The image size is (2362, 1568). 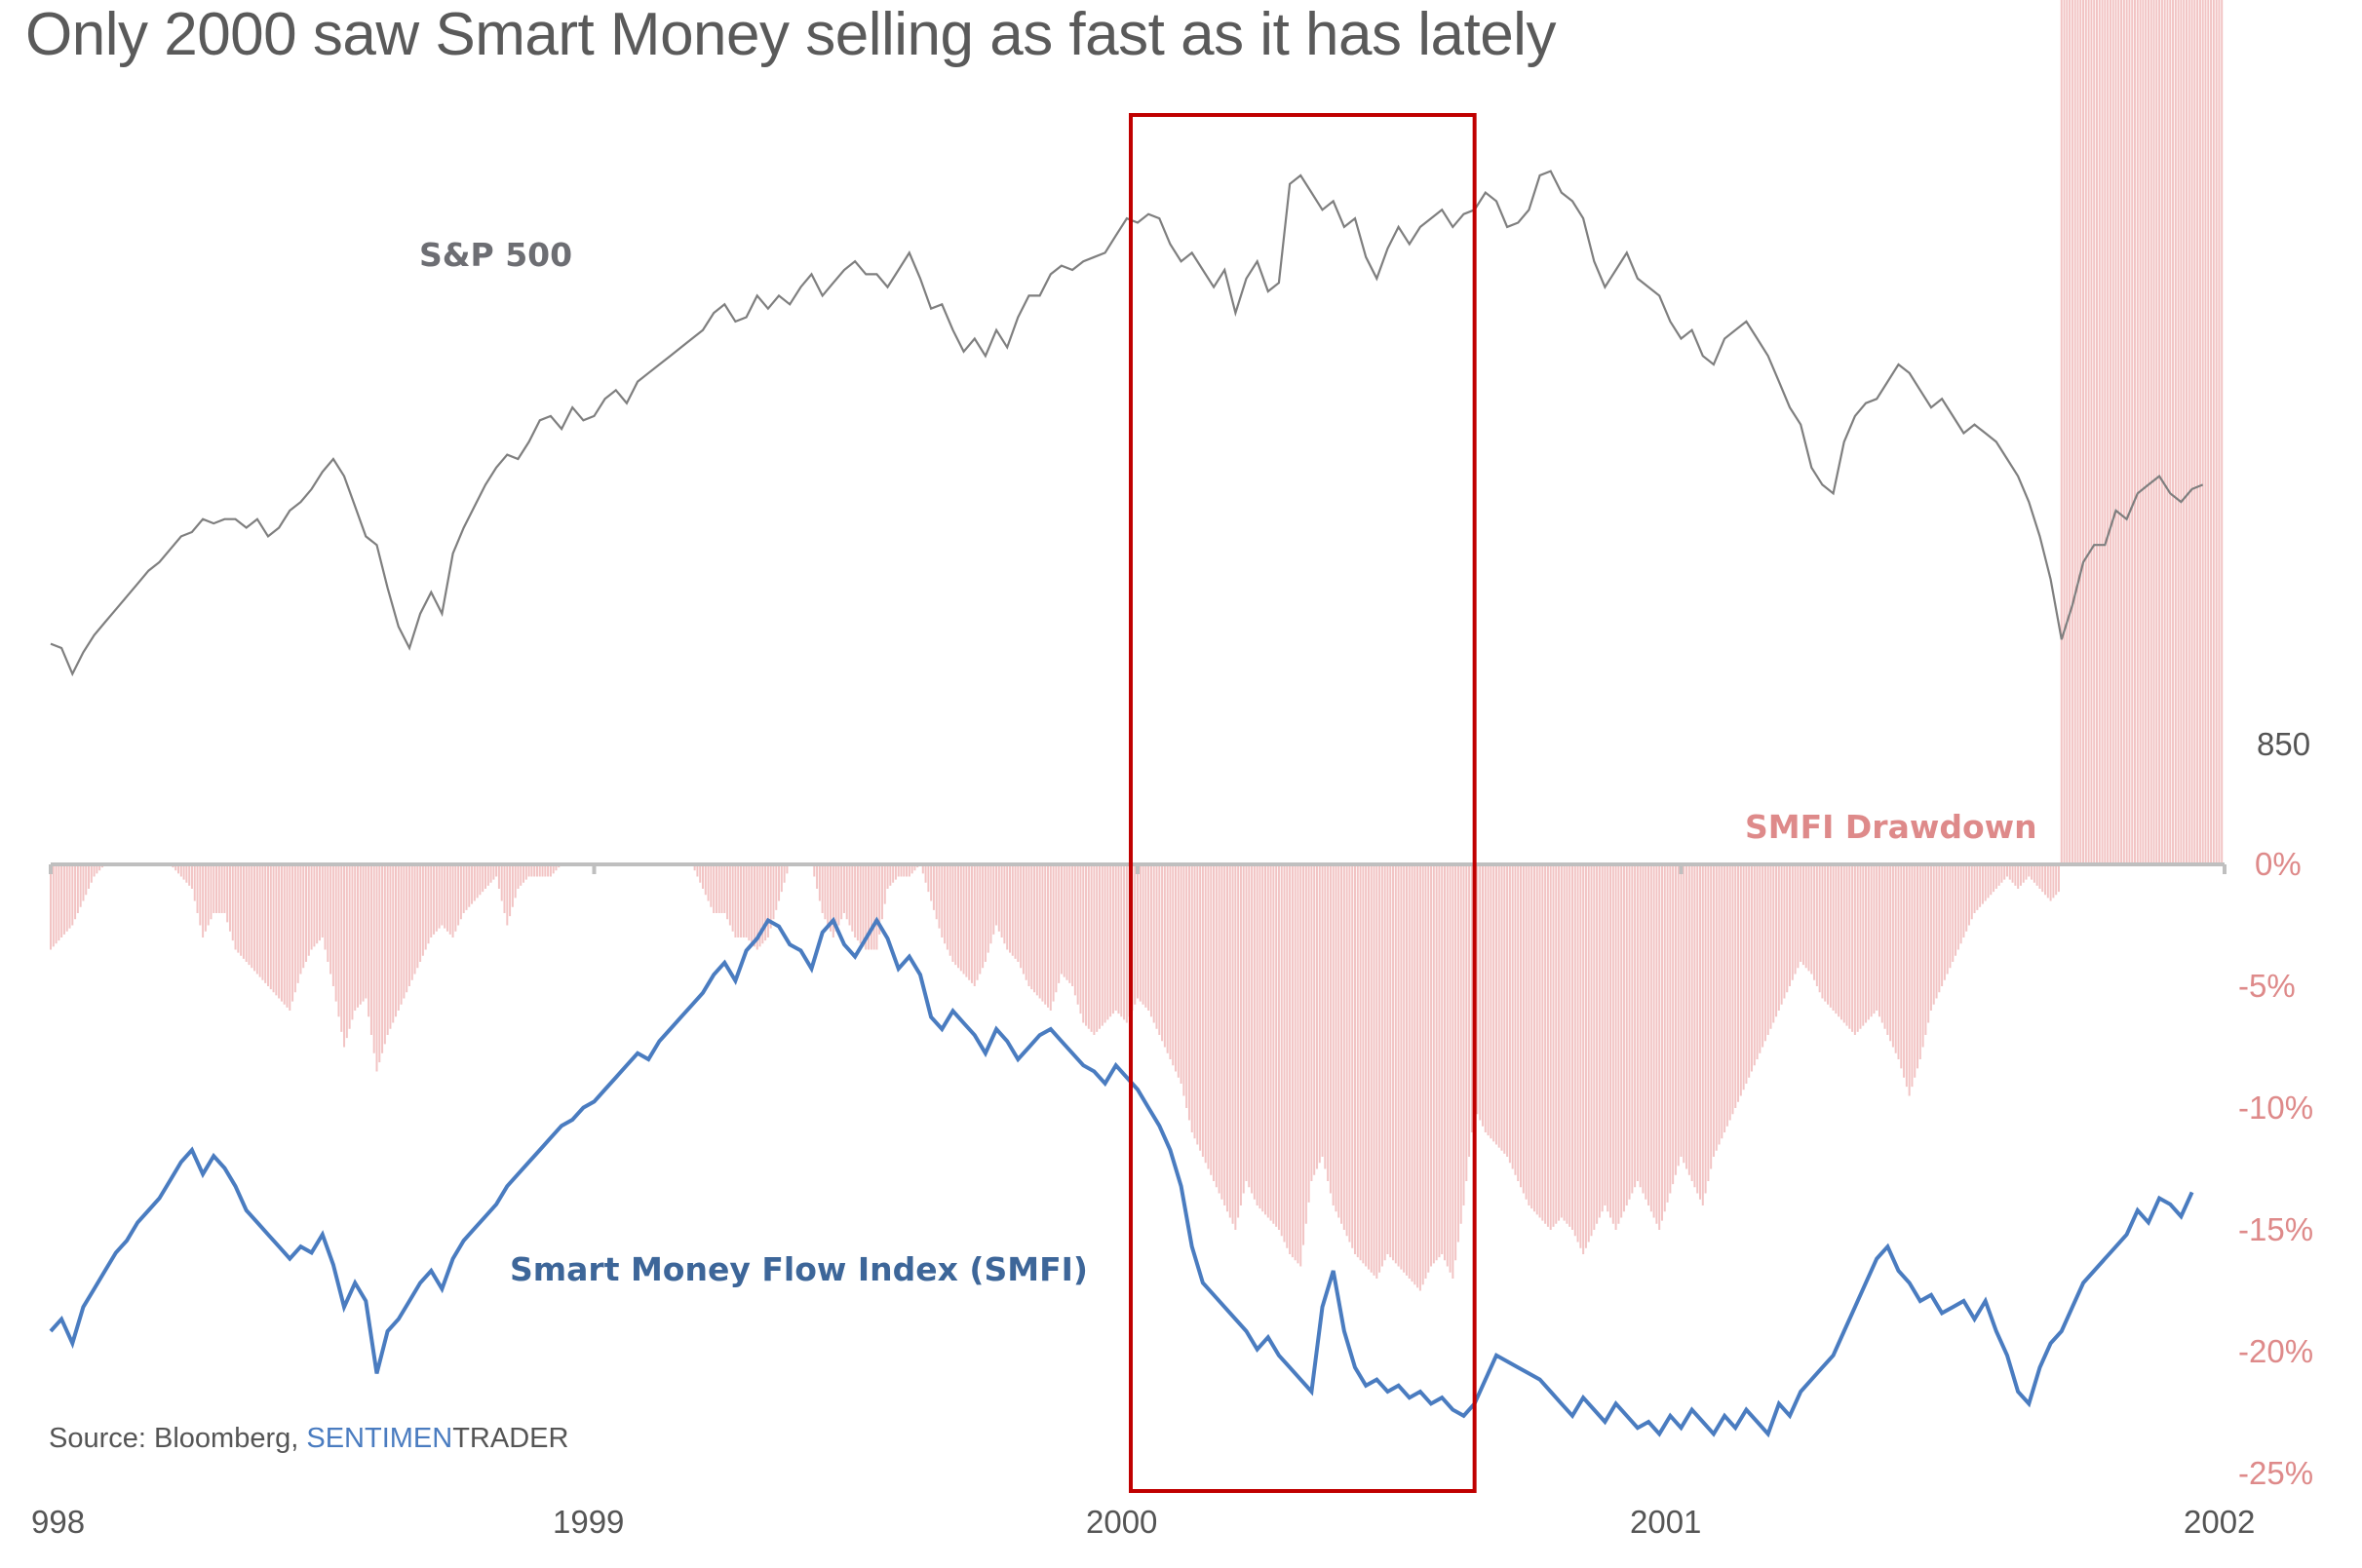 What do you see at coordinates (2276, 1108) in the screenshot?
I see `drawdown-tick-label: -10%` at bounding box center [2276, 1108].